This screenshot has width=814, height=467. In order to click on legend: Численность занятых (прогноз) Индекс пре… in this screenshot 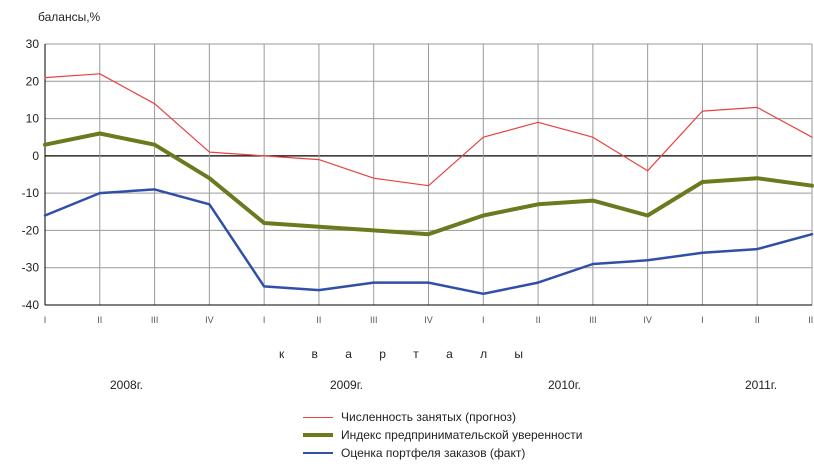, I will do `click(442, 435)`.